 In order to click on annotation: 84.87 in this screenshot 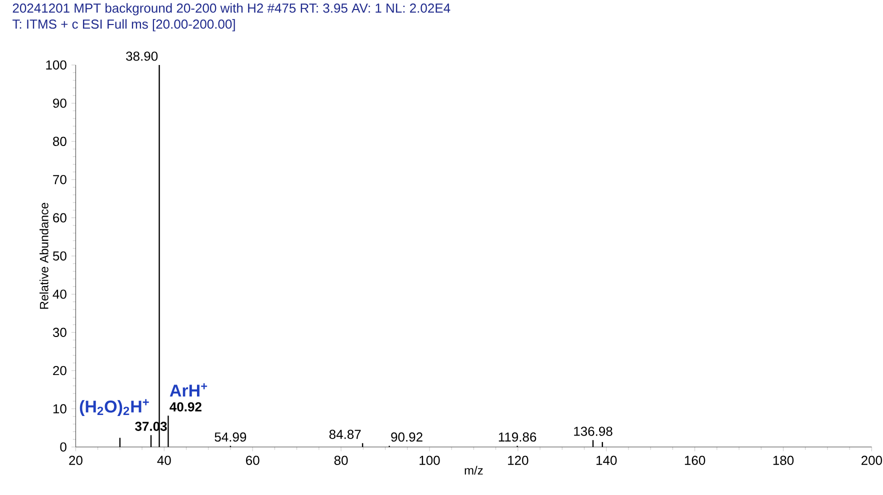, I will do `click(345, 434)`.